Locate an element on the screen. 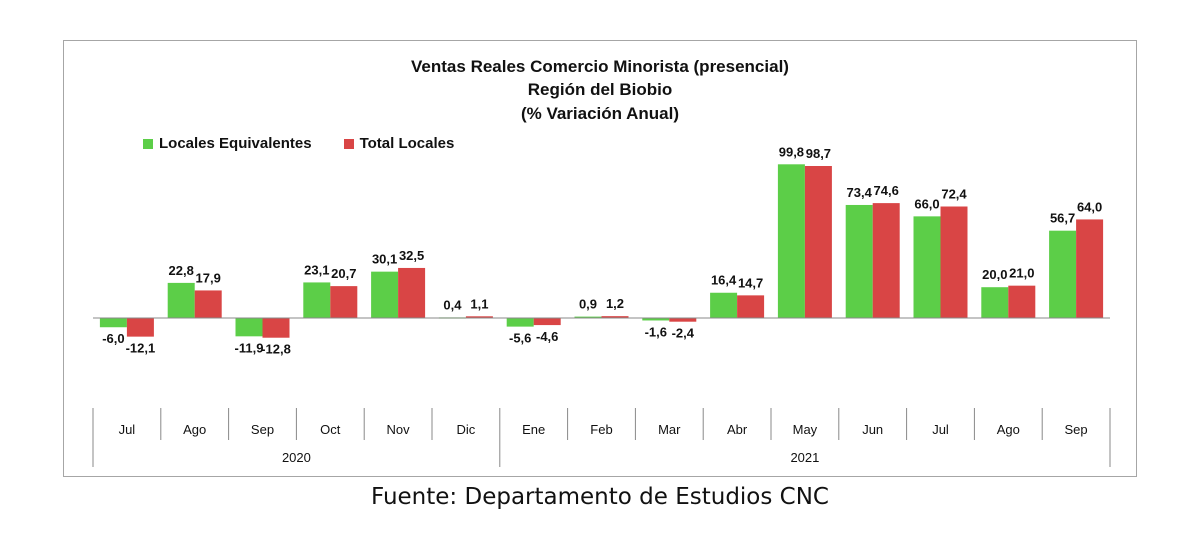  legend-swatch-green is located at coordinates (148, 143).